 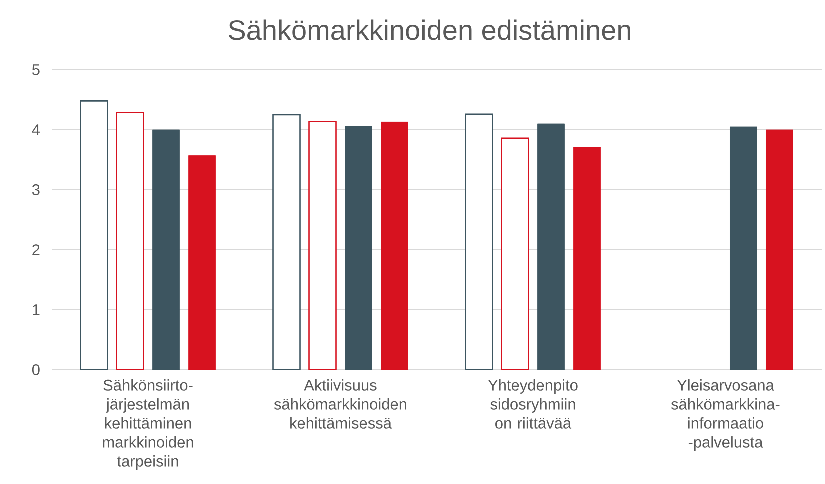 I want to click on chart-title: Sähkömarkkinoiden edistäminen, so click(x=429, y=30).